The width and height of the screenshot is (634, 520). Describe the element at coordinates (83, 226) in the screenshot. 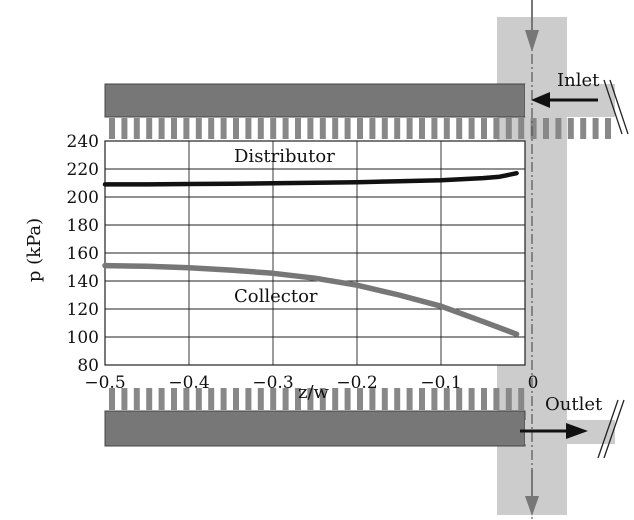

I see `y-tick-label: 180` at that location.